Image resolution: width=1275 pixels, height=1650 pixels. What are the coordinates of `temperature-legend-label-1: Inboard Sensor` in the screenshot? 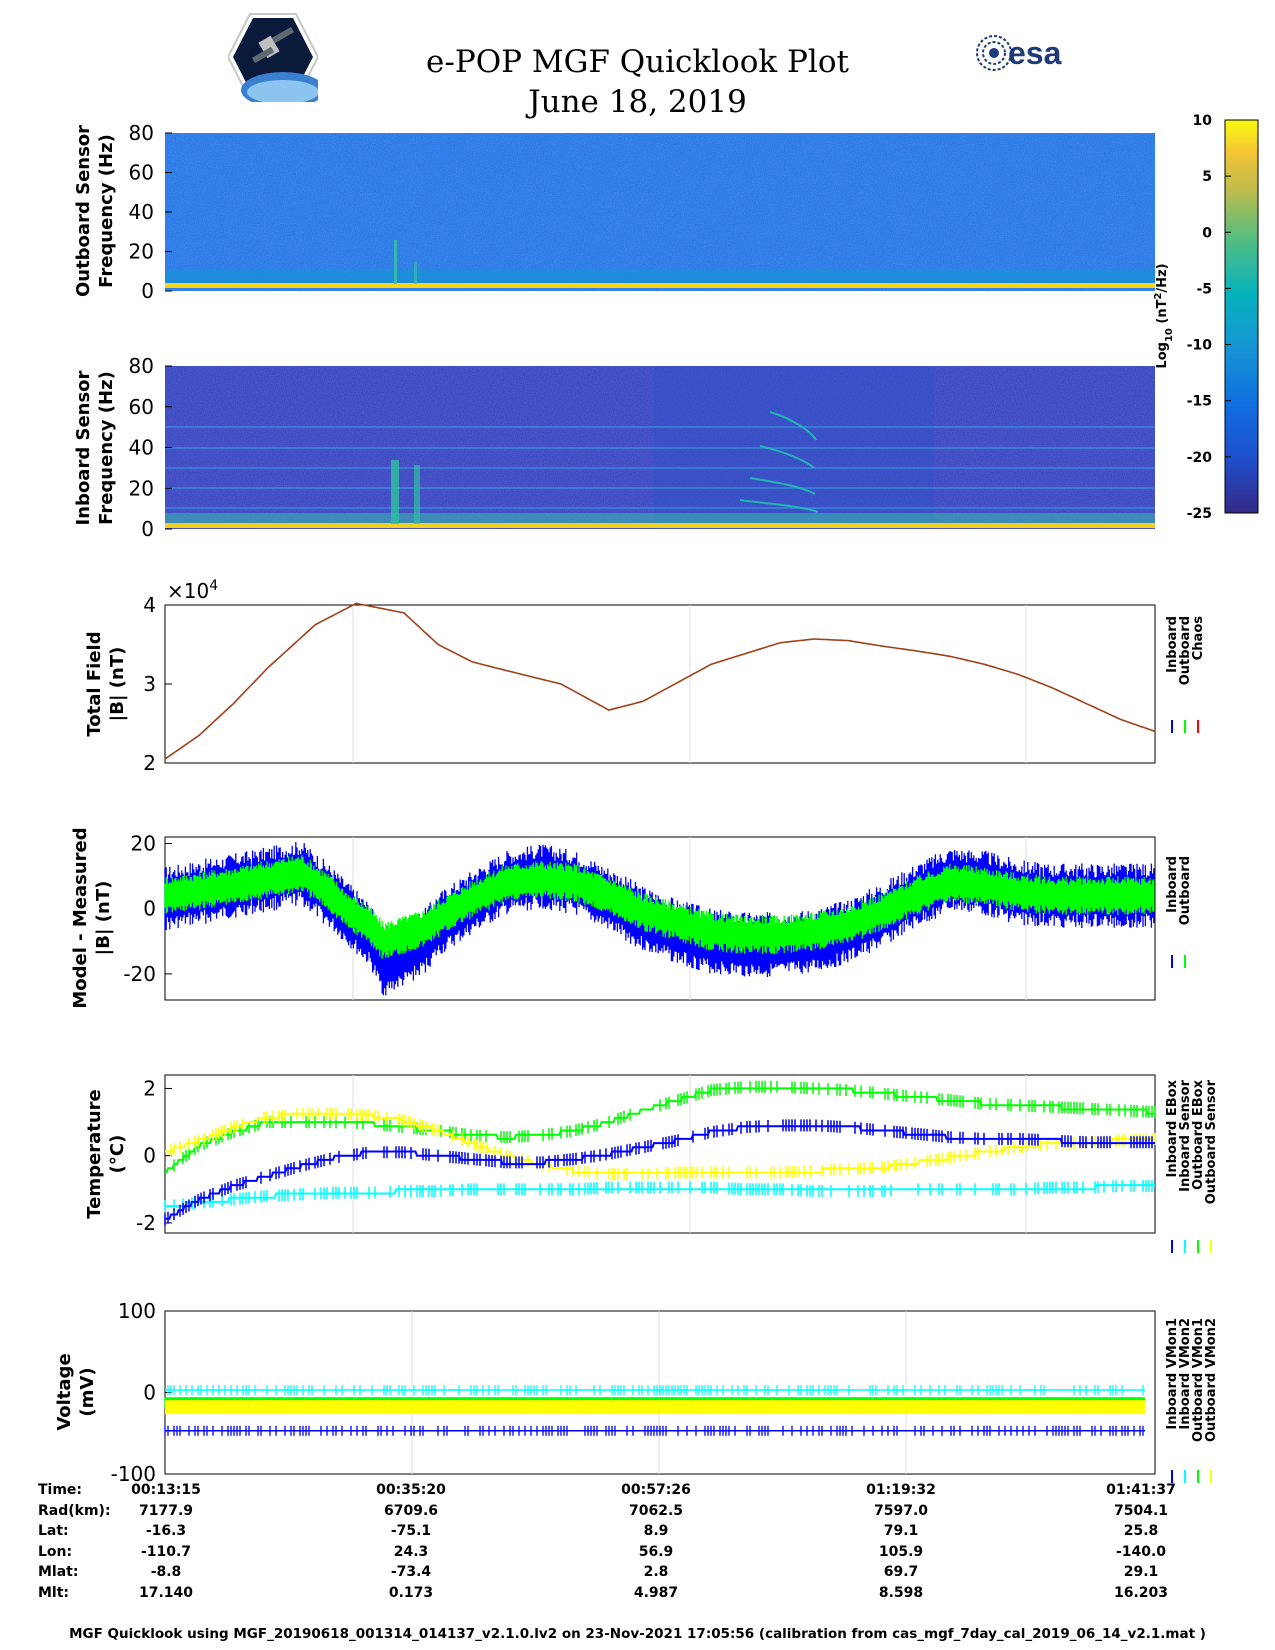 It's located at (1185, 1135).